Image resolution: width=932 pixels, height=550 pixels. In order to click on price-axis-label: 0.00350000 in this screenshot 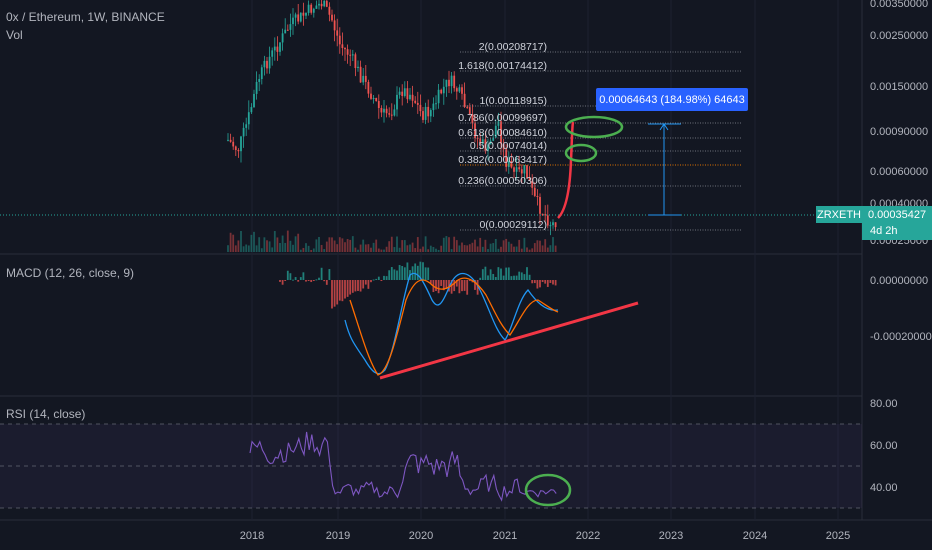, I will do `click(899, 5)`.